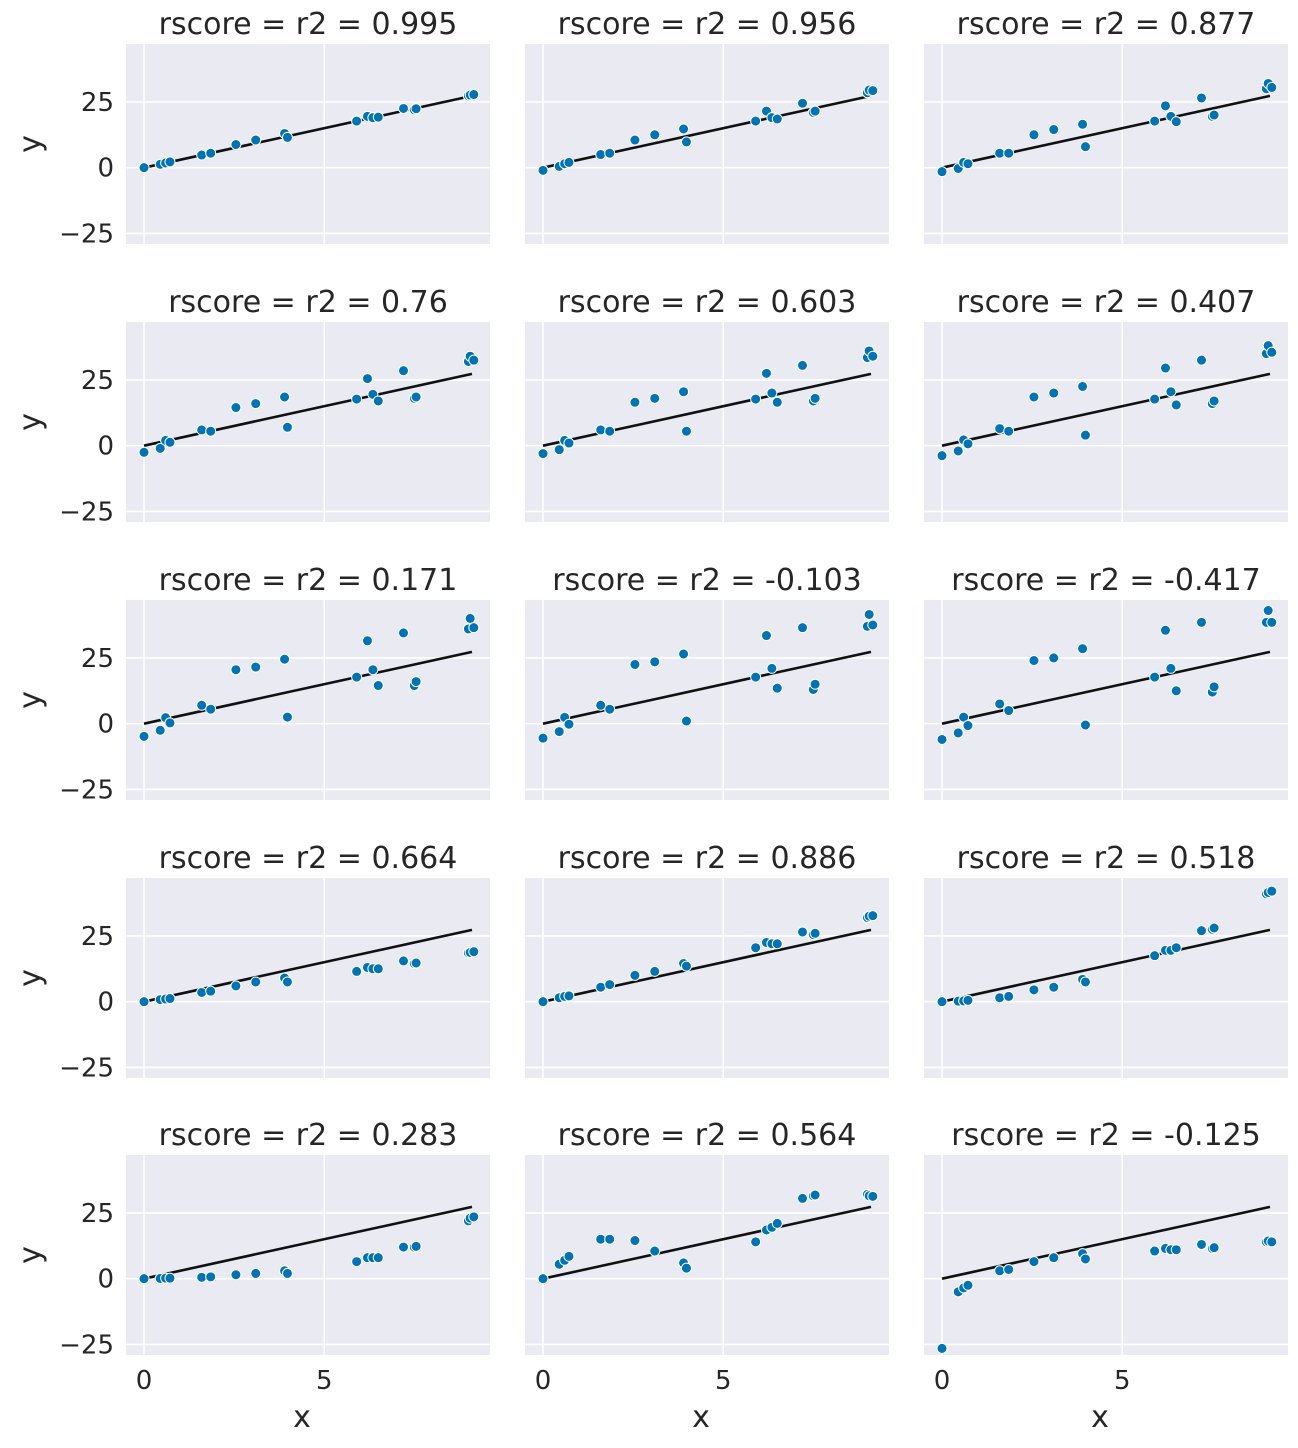 This screenshot has height=1448, width=1298. What do you see at coordinates (707, 125) in the screenshot?
I see `facet-panel-2: rscore = r2 = 0.956` at bounding box center [707, 125].